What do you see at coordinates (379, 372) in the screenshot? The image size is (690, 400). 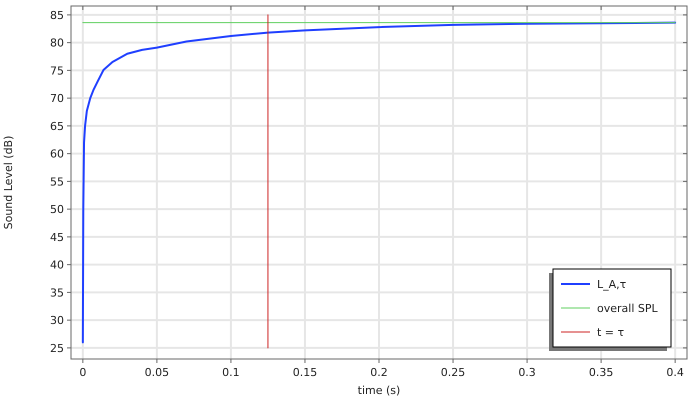 I see `x-tick-label: 0.2` at bounding box center [379, 372].